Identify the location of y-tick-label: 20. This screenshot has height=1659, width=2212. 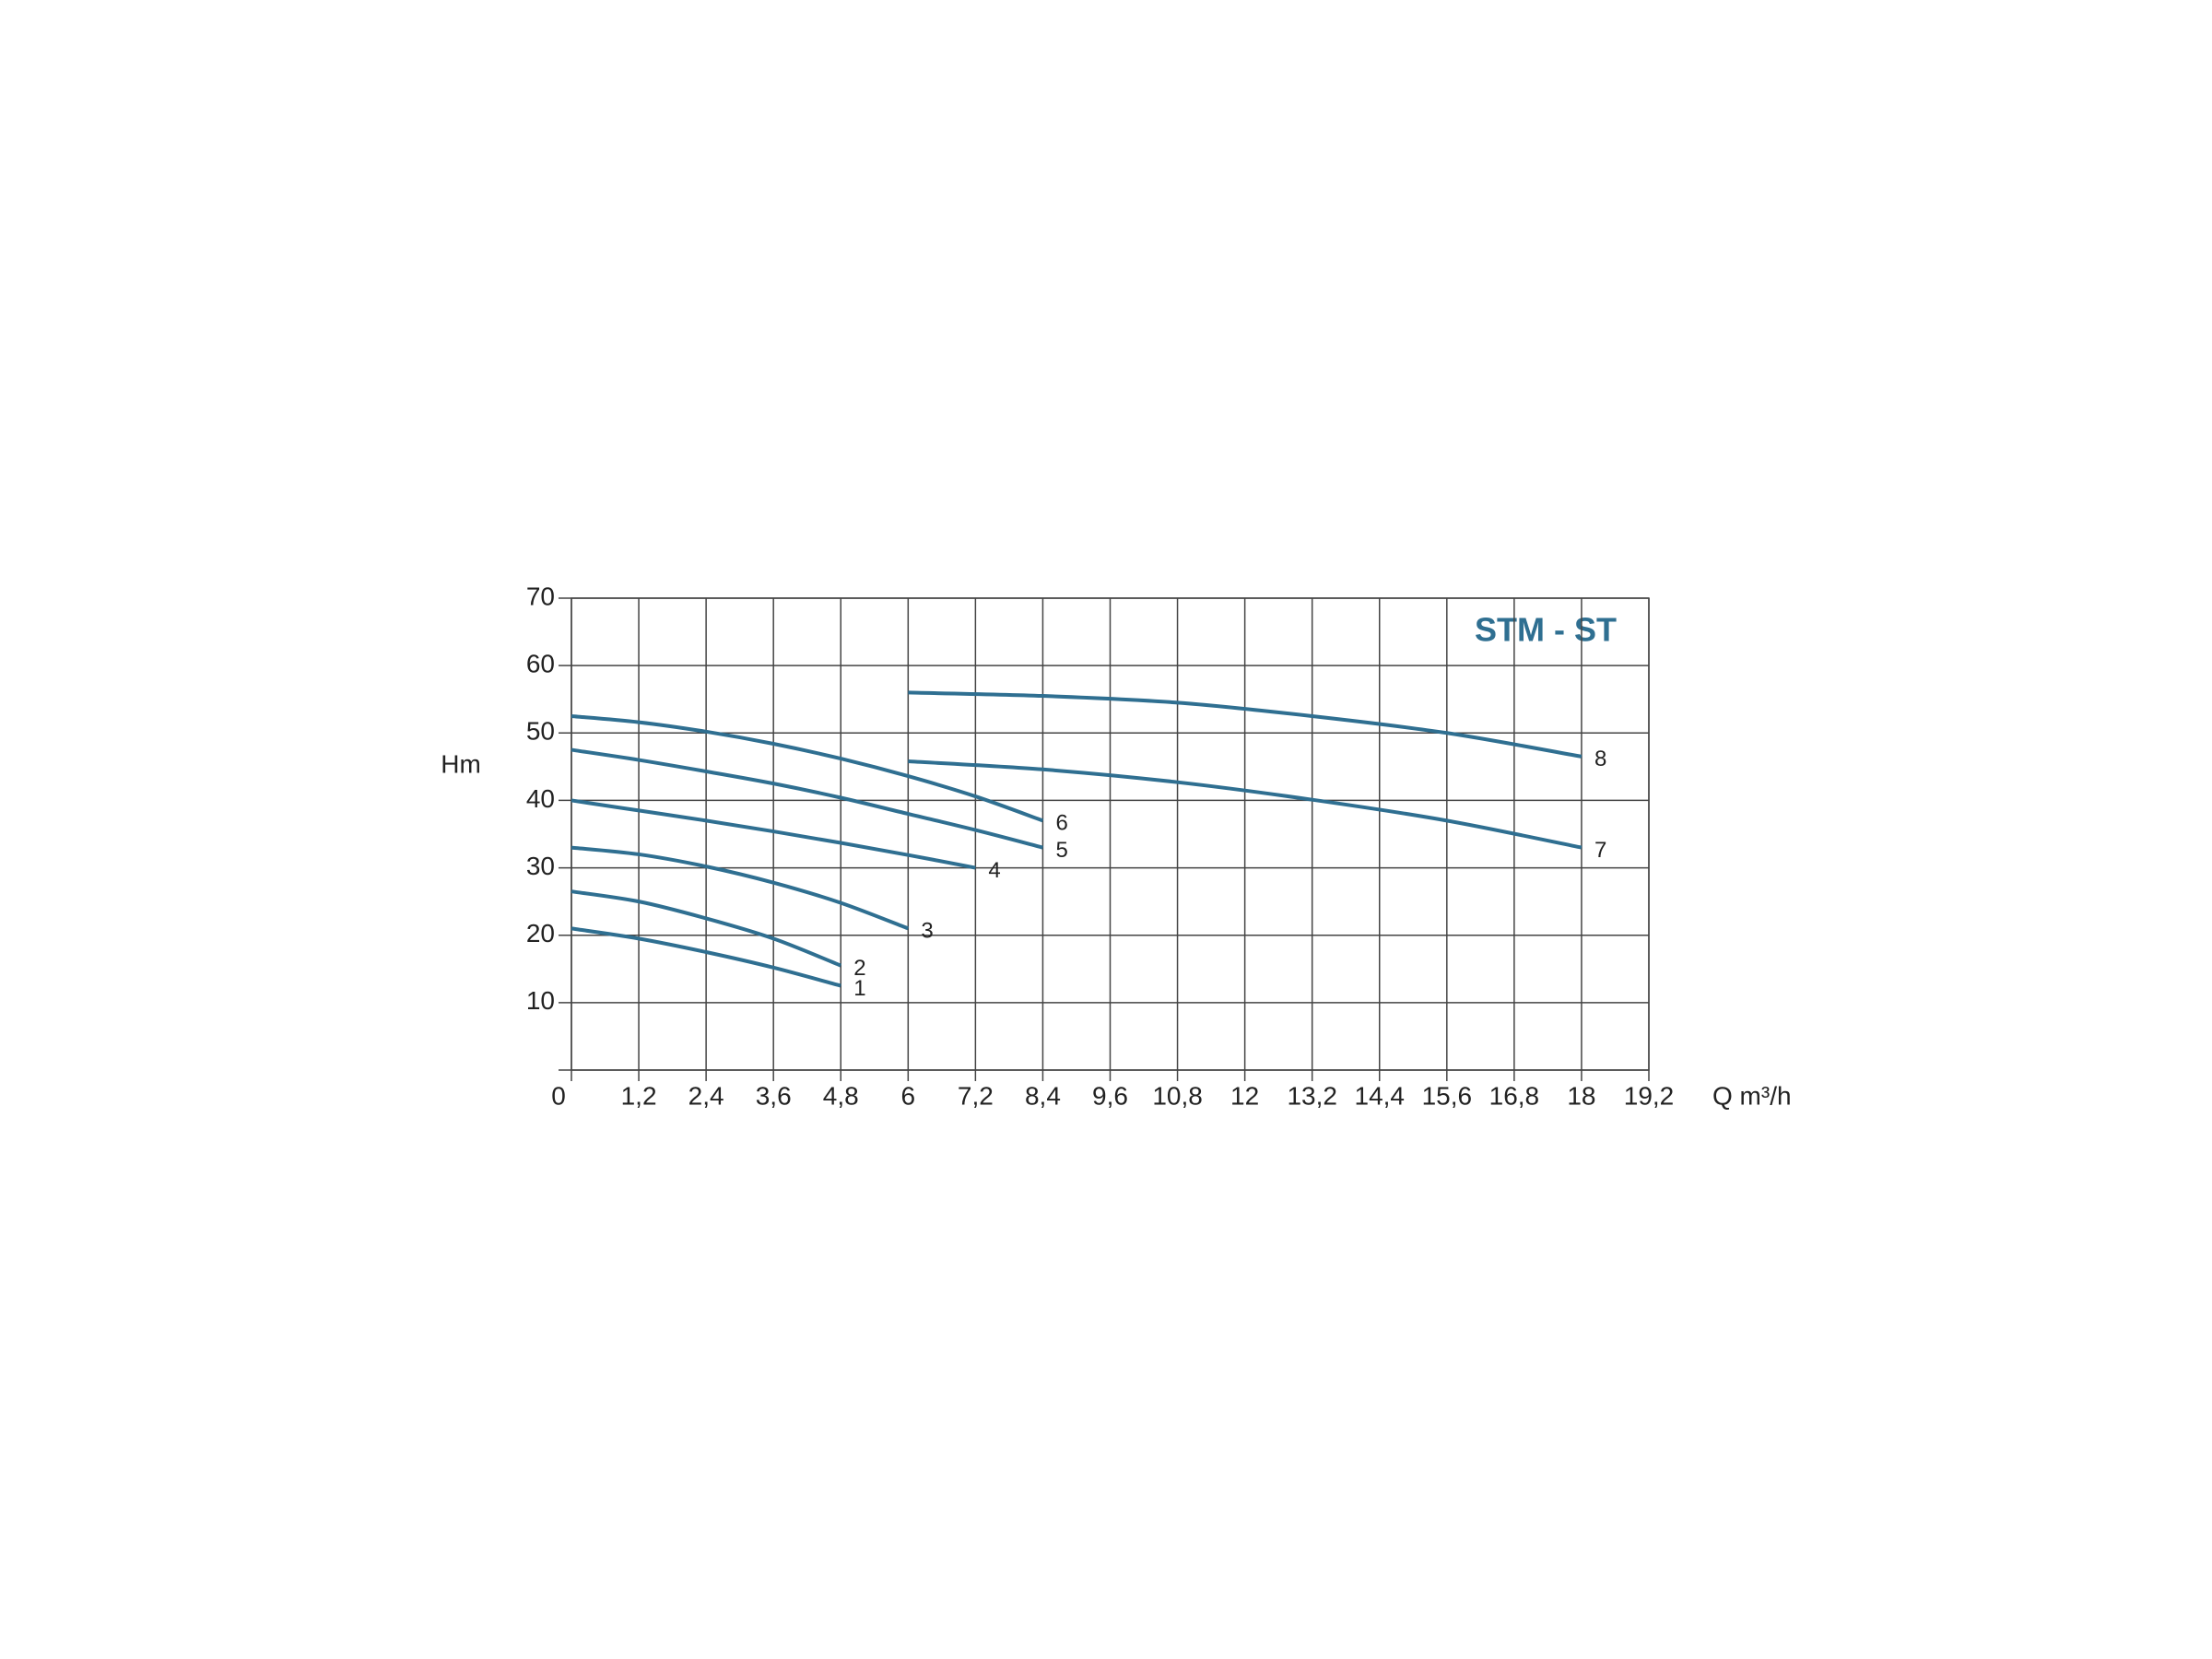
(540, 933).